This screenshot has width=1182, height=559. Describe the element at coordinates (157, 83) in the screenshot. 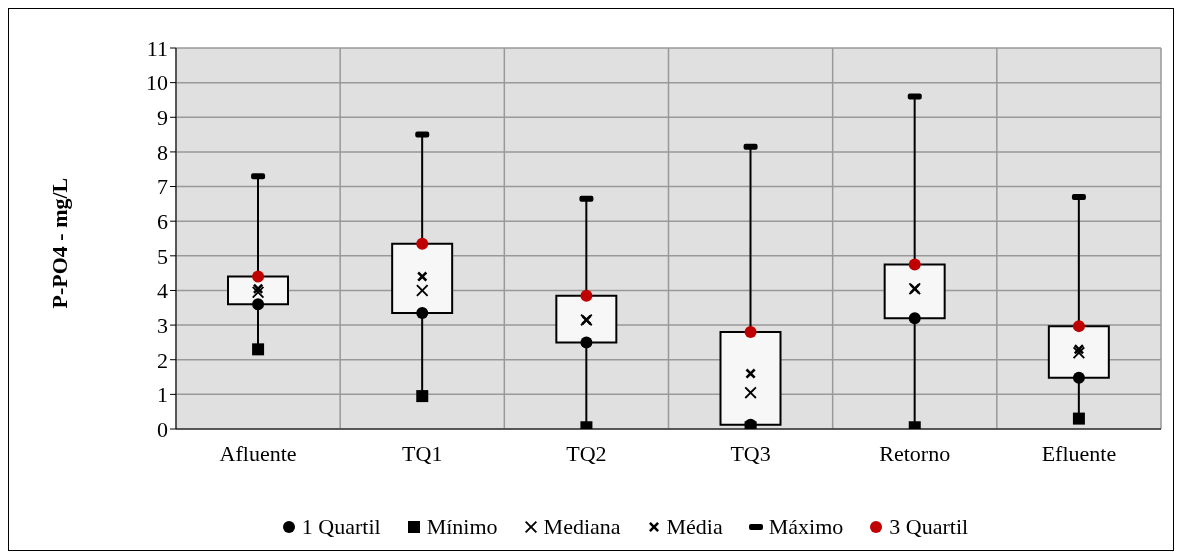

I see `y-tick-label: 10` at that location.